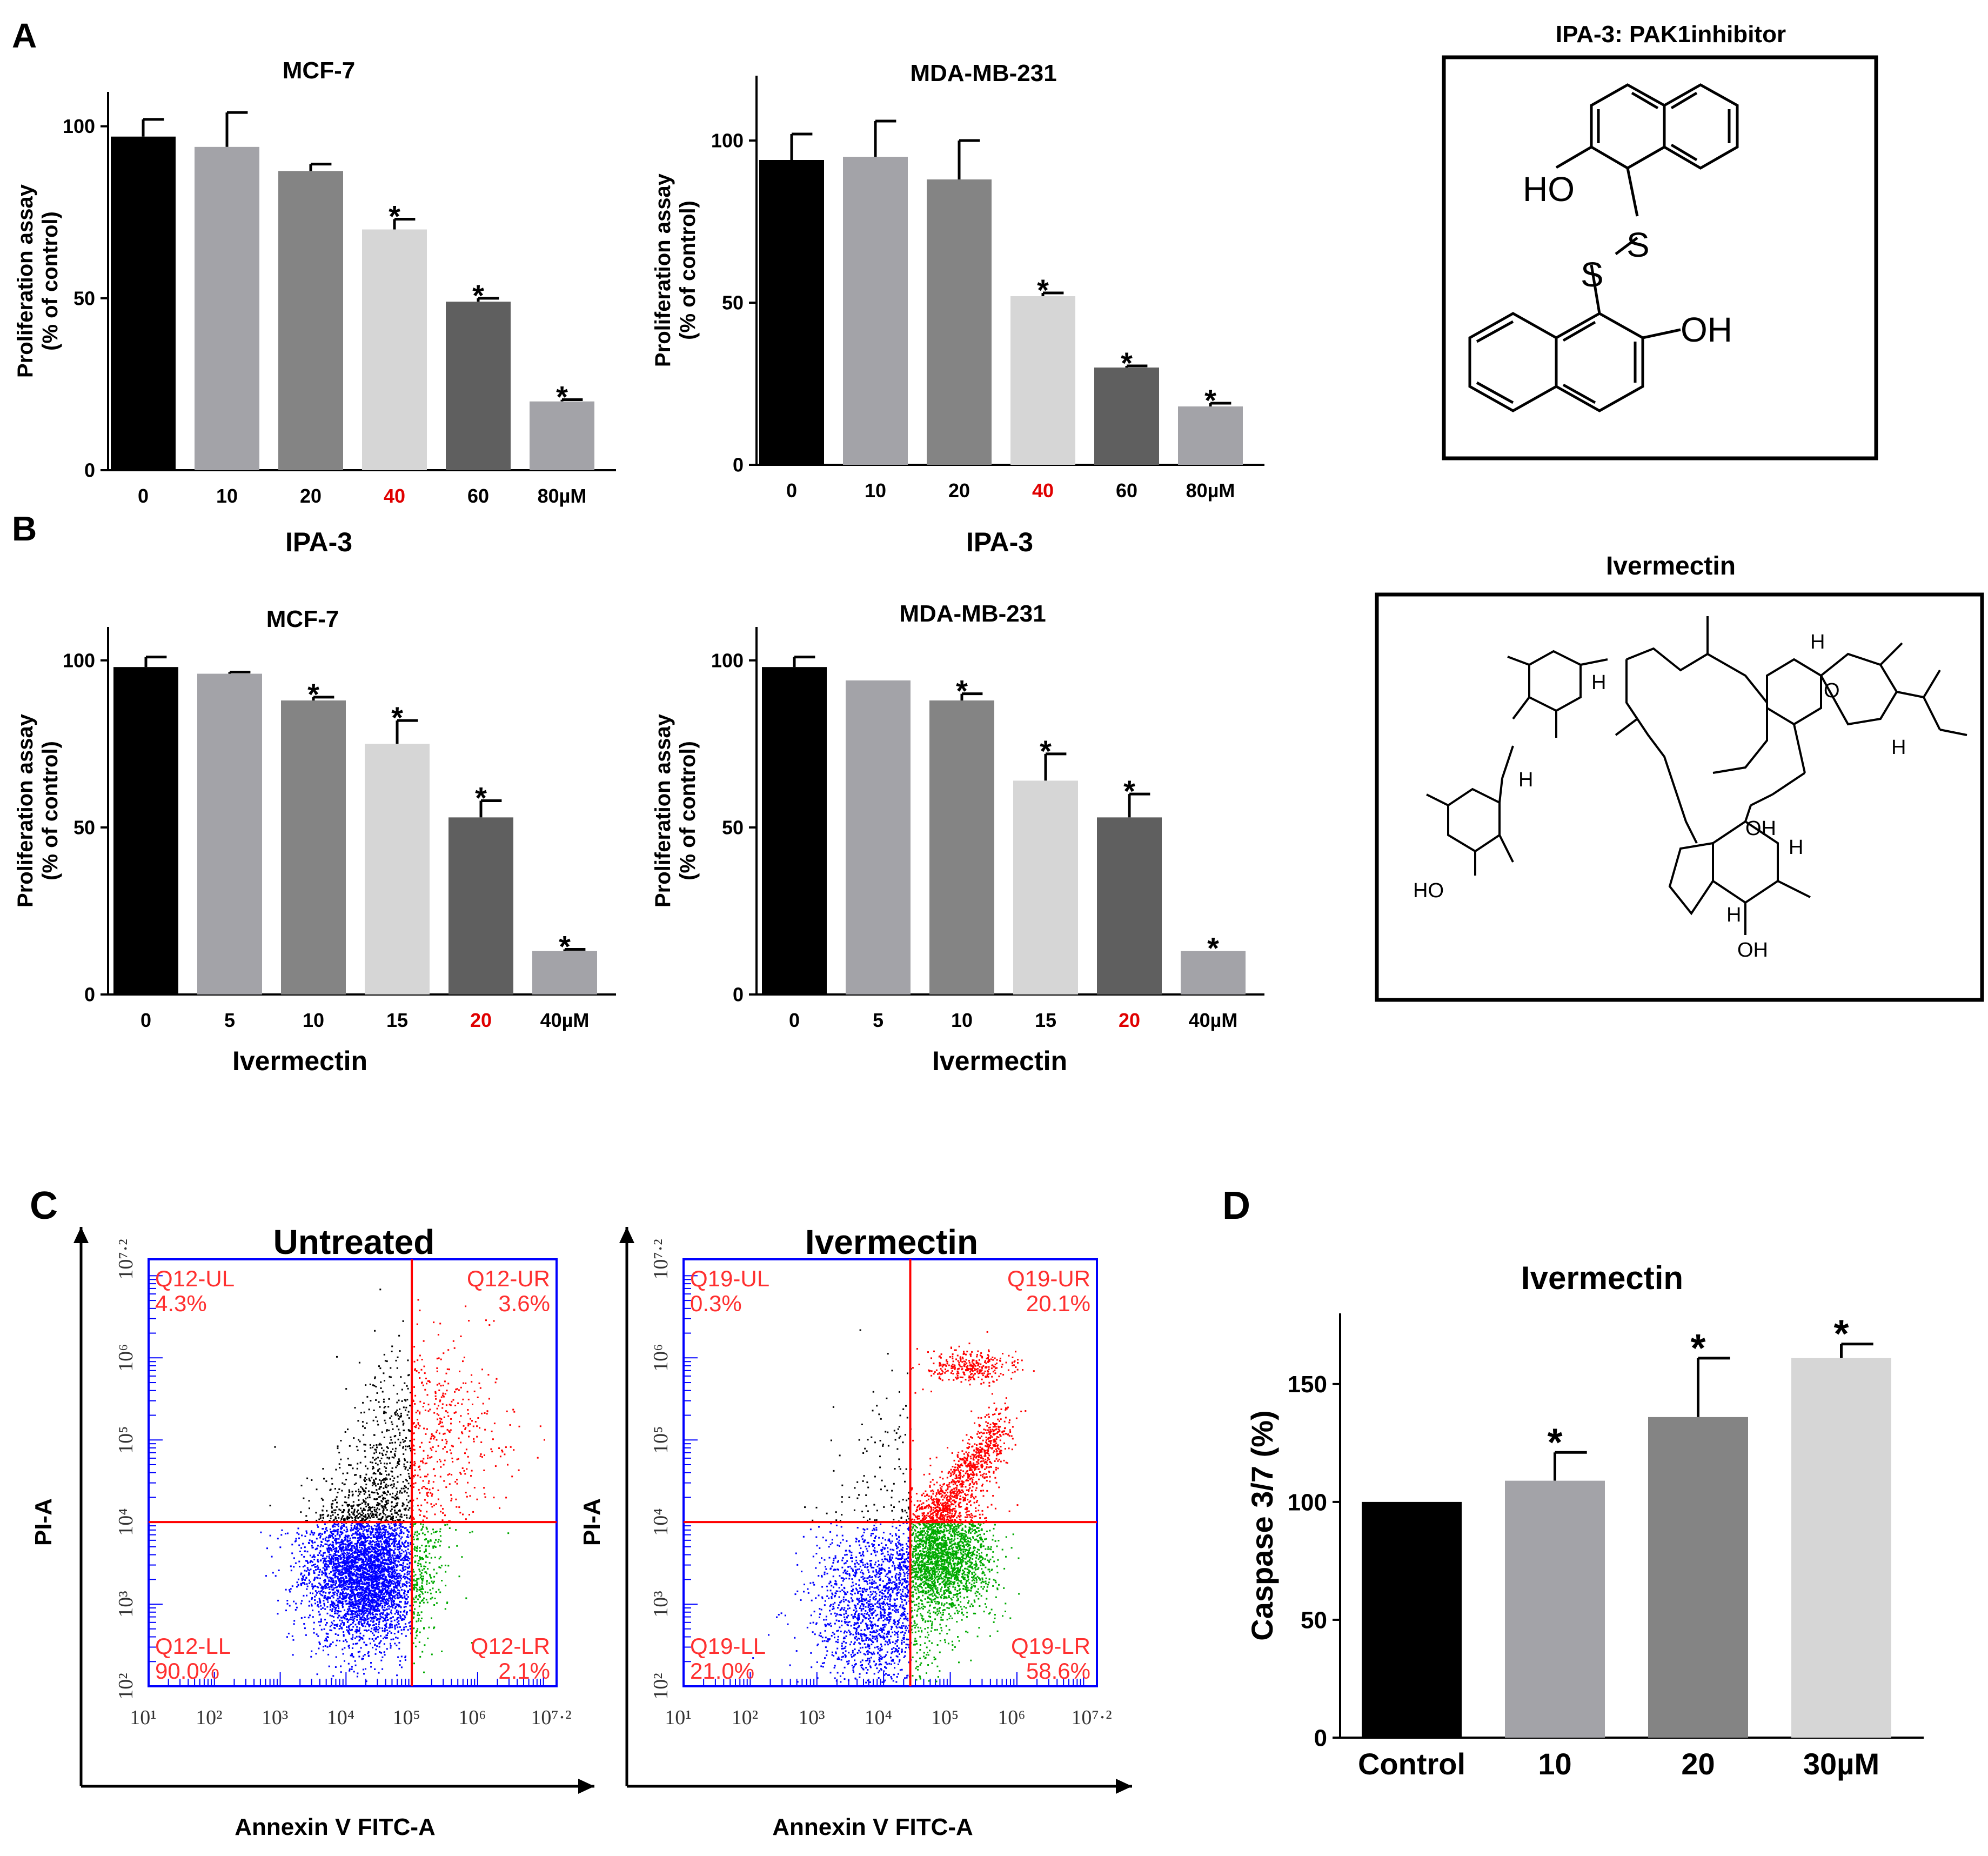 This screenshot has width=1988, height=1856. I want to click on bar, so click(564, 972).